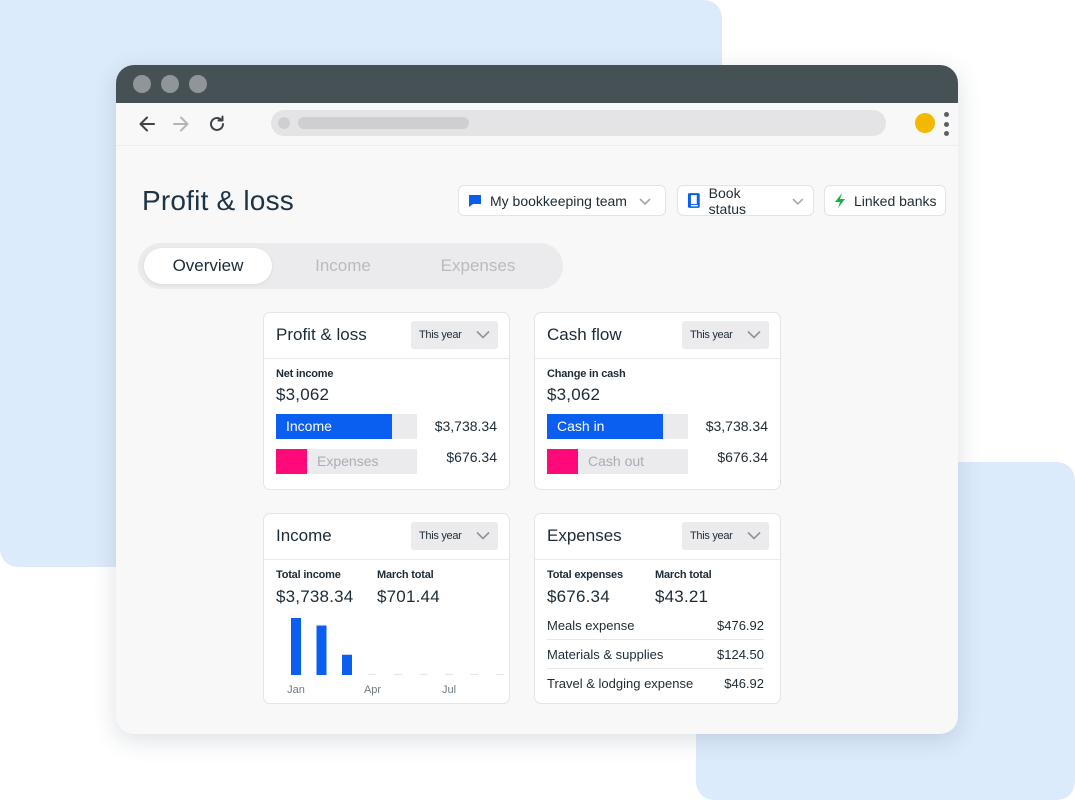  I want to click on expenses-bar-label: Expenses, so click(348, 461).